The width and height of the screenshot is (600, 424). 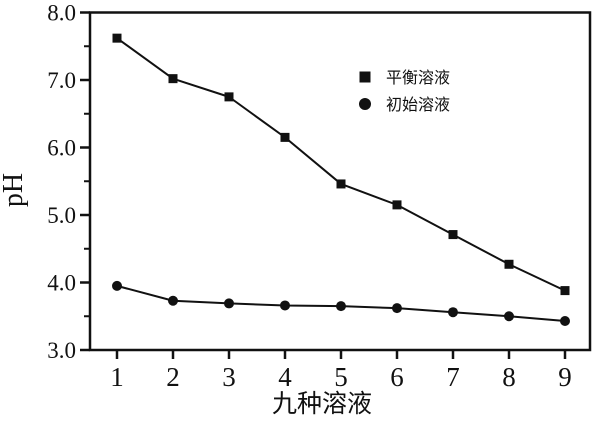 What do you see at coordinates (117, 377) in the screenshot?
I see `x-tick-label: 1` at bounding box center [117, 377].